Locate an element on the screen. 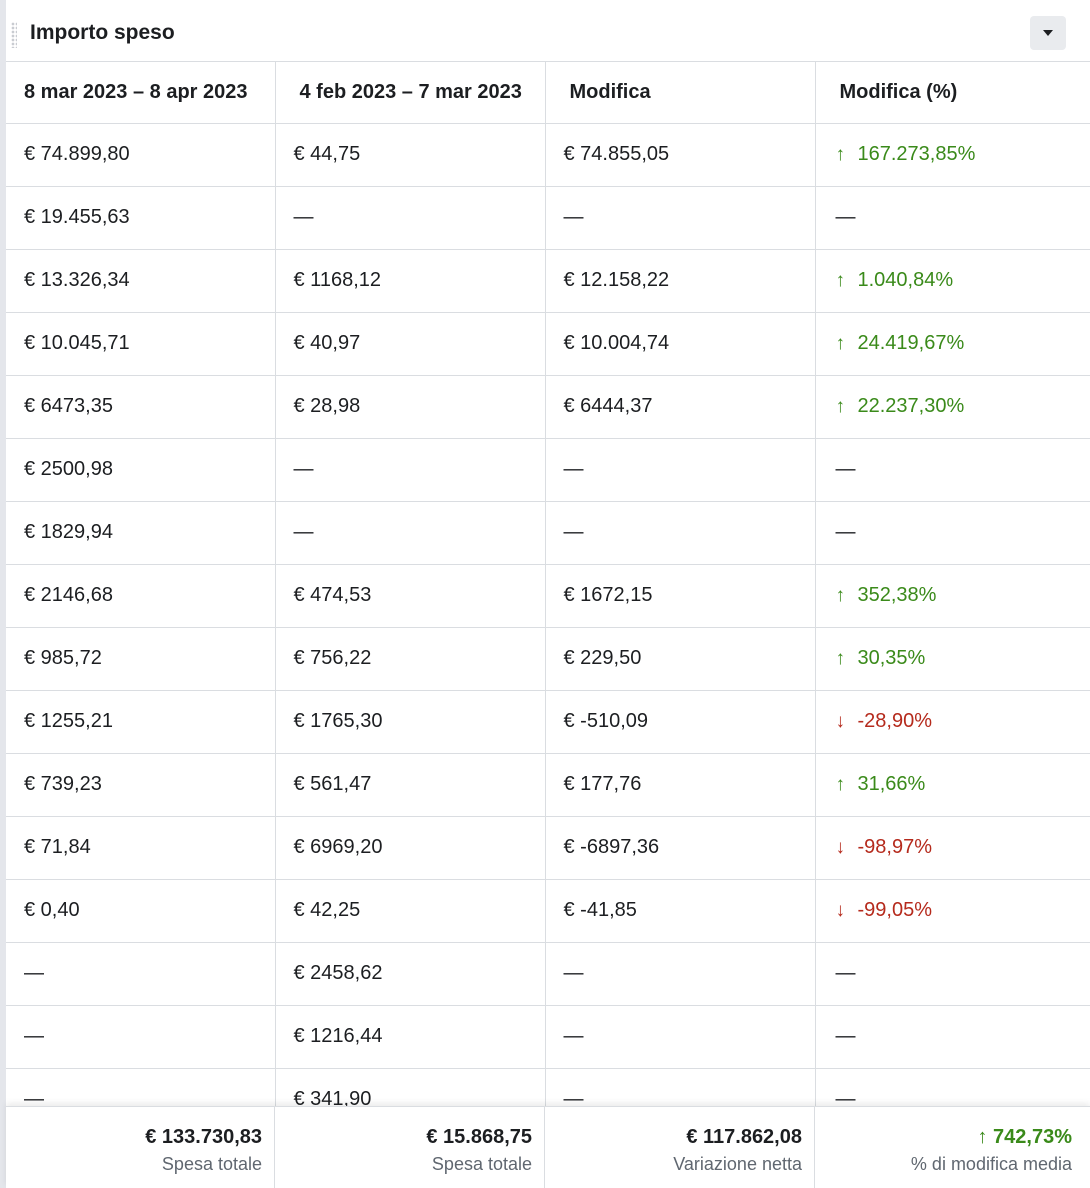 The image size is (1090, 1188). caret-down-icon is located at coordinates (1048, 33).